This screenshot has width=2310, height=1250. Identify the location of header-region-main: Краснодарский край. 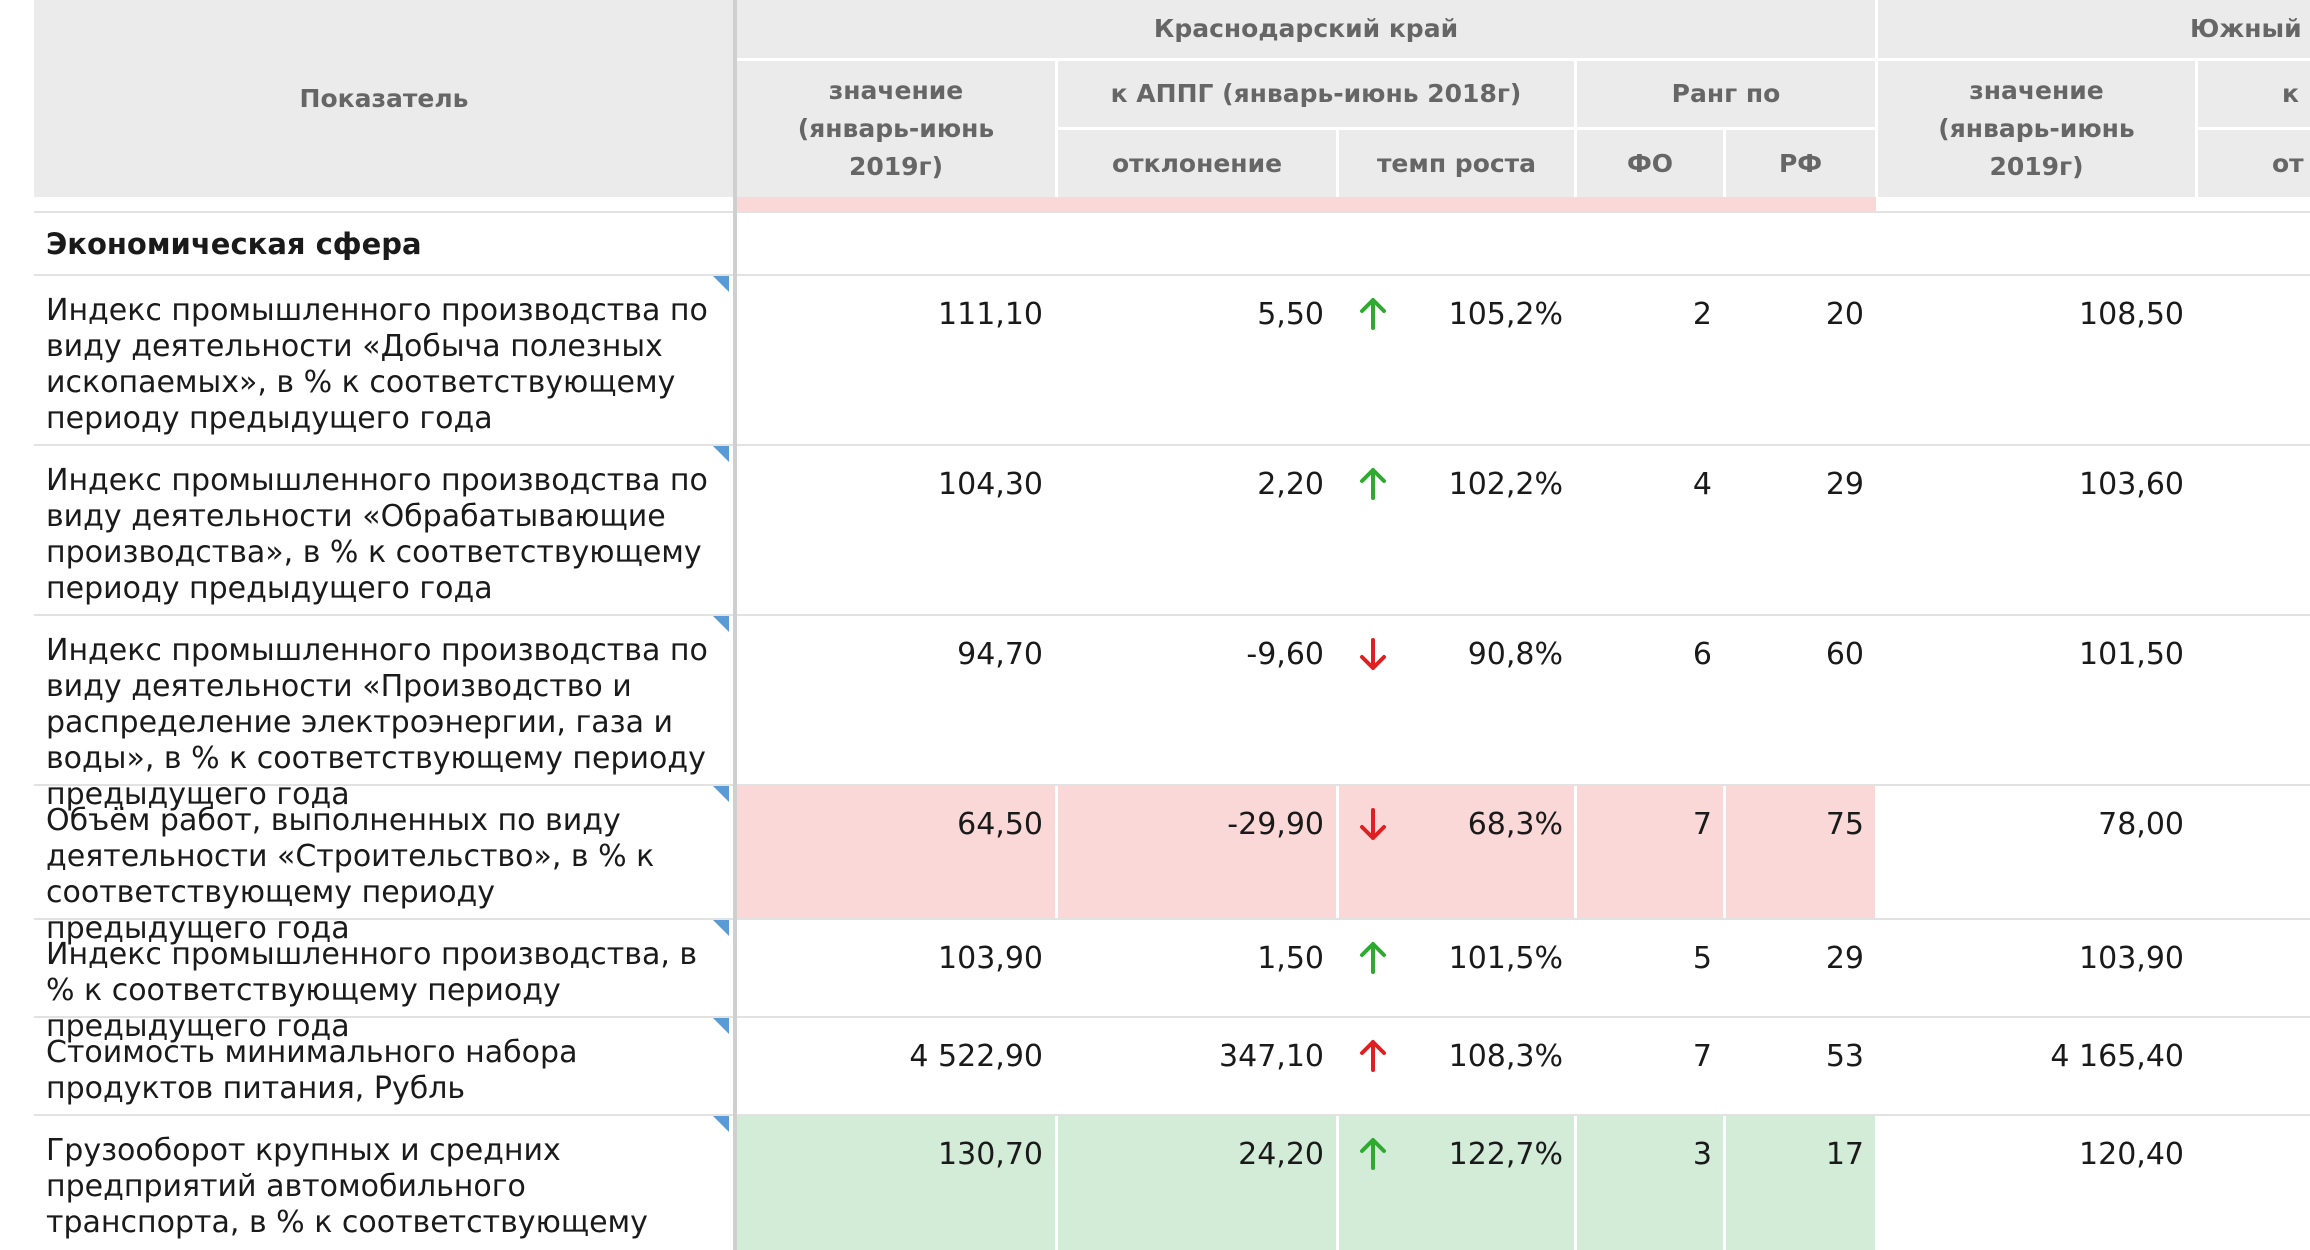
(1306, 29).